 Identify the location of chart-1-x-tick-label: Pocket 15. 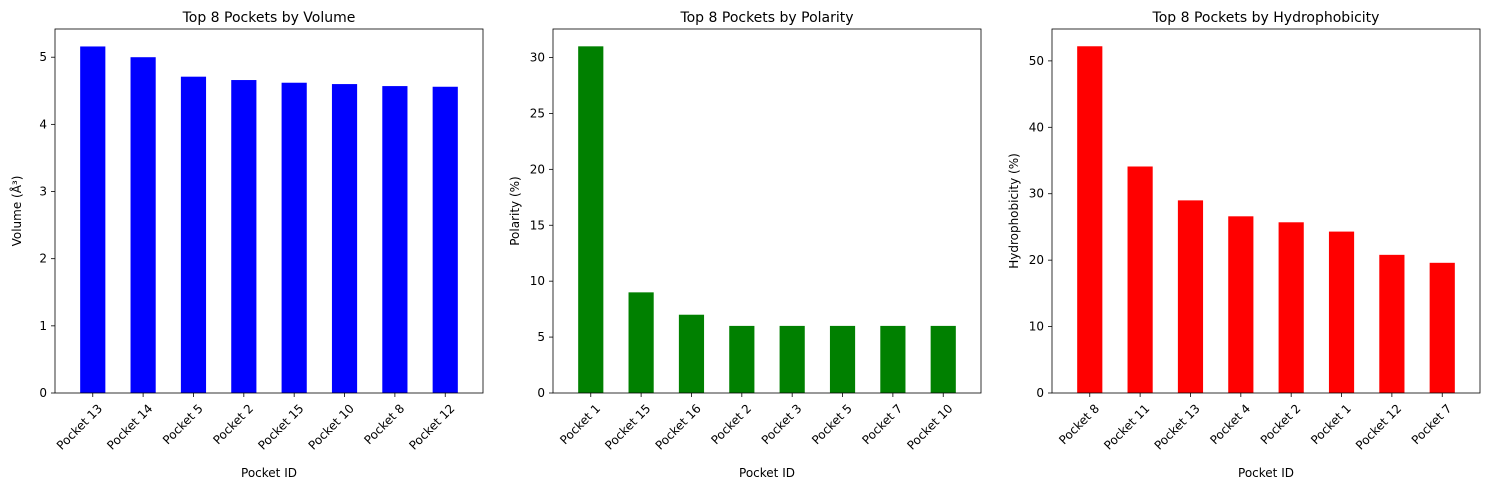
(280, 426).